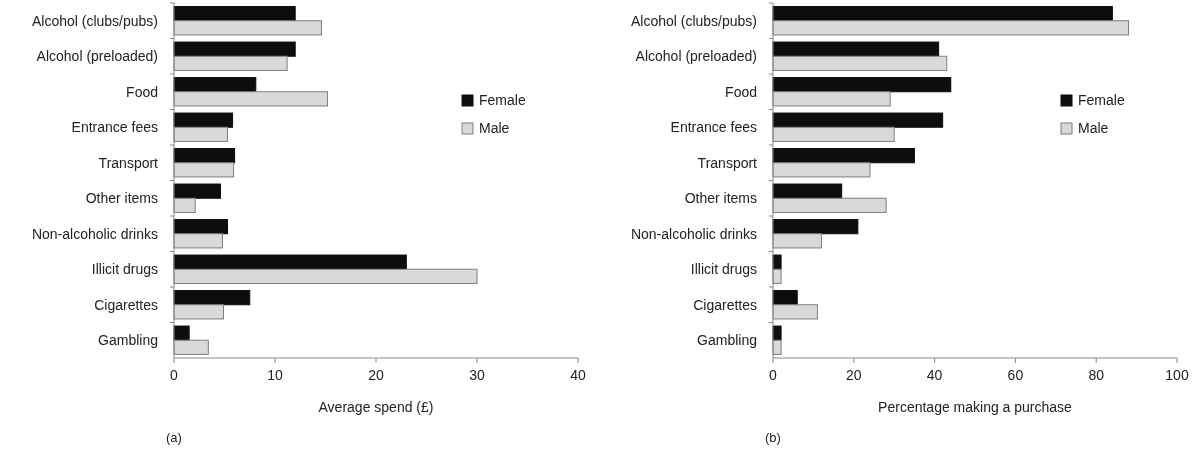 This screenshot has width=1198, height=468. Describe the element at coordinates (174, 437) in the screenshot. I see `text: (a)` at that location.